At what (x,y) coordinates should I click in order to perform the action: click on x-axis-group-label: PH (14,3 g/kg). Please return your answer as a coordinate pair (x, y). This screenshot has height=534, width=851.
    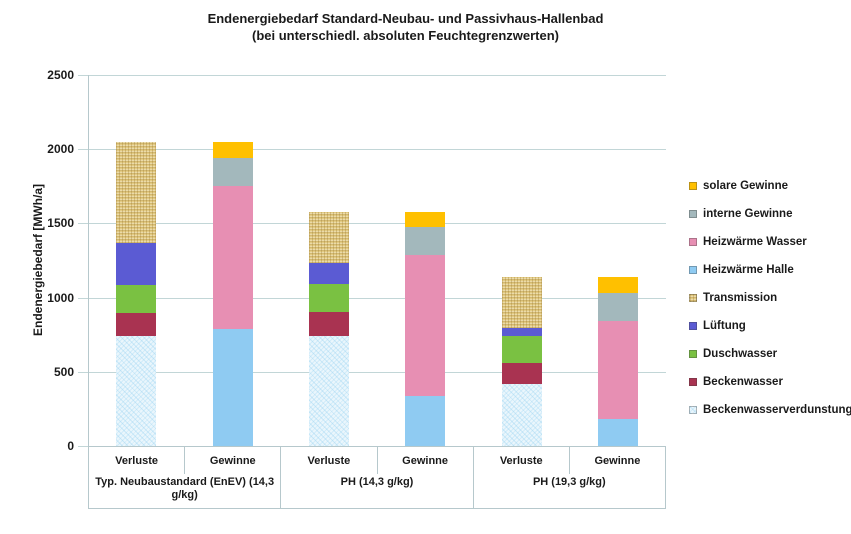
    Looking at the image, I should click on (377, 482).